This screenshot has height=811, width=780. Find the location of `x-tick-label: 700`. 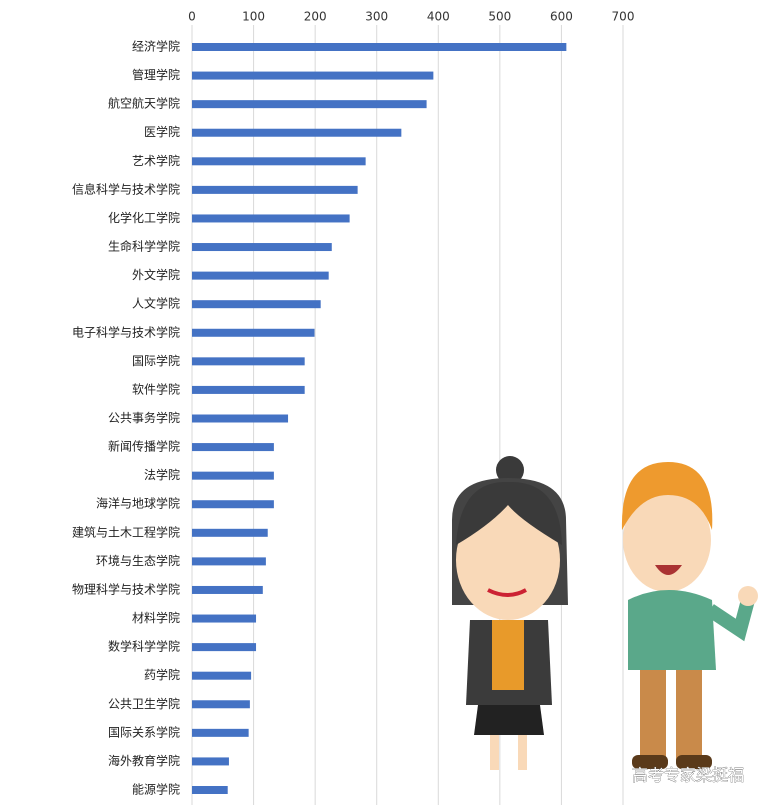

x-tick-label: 700 is located at coordinates (623, 17).